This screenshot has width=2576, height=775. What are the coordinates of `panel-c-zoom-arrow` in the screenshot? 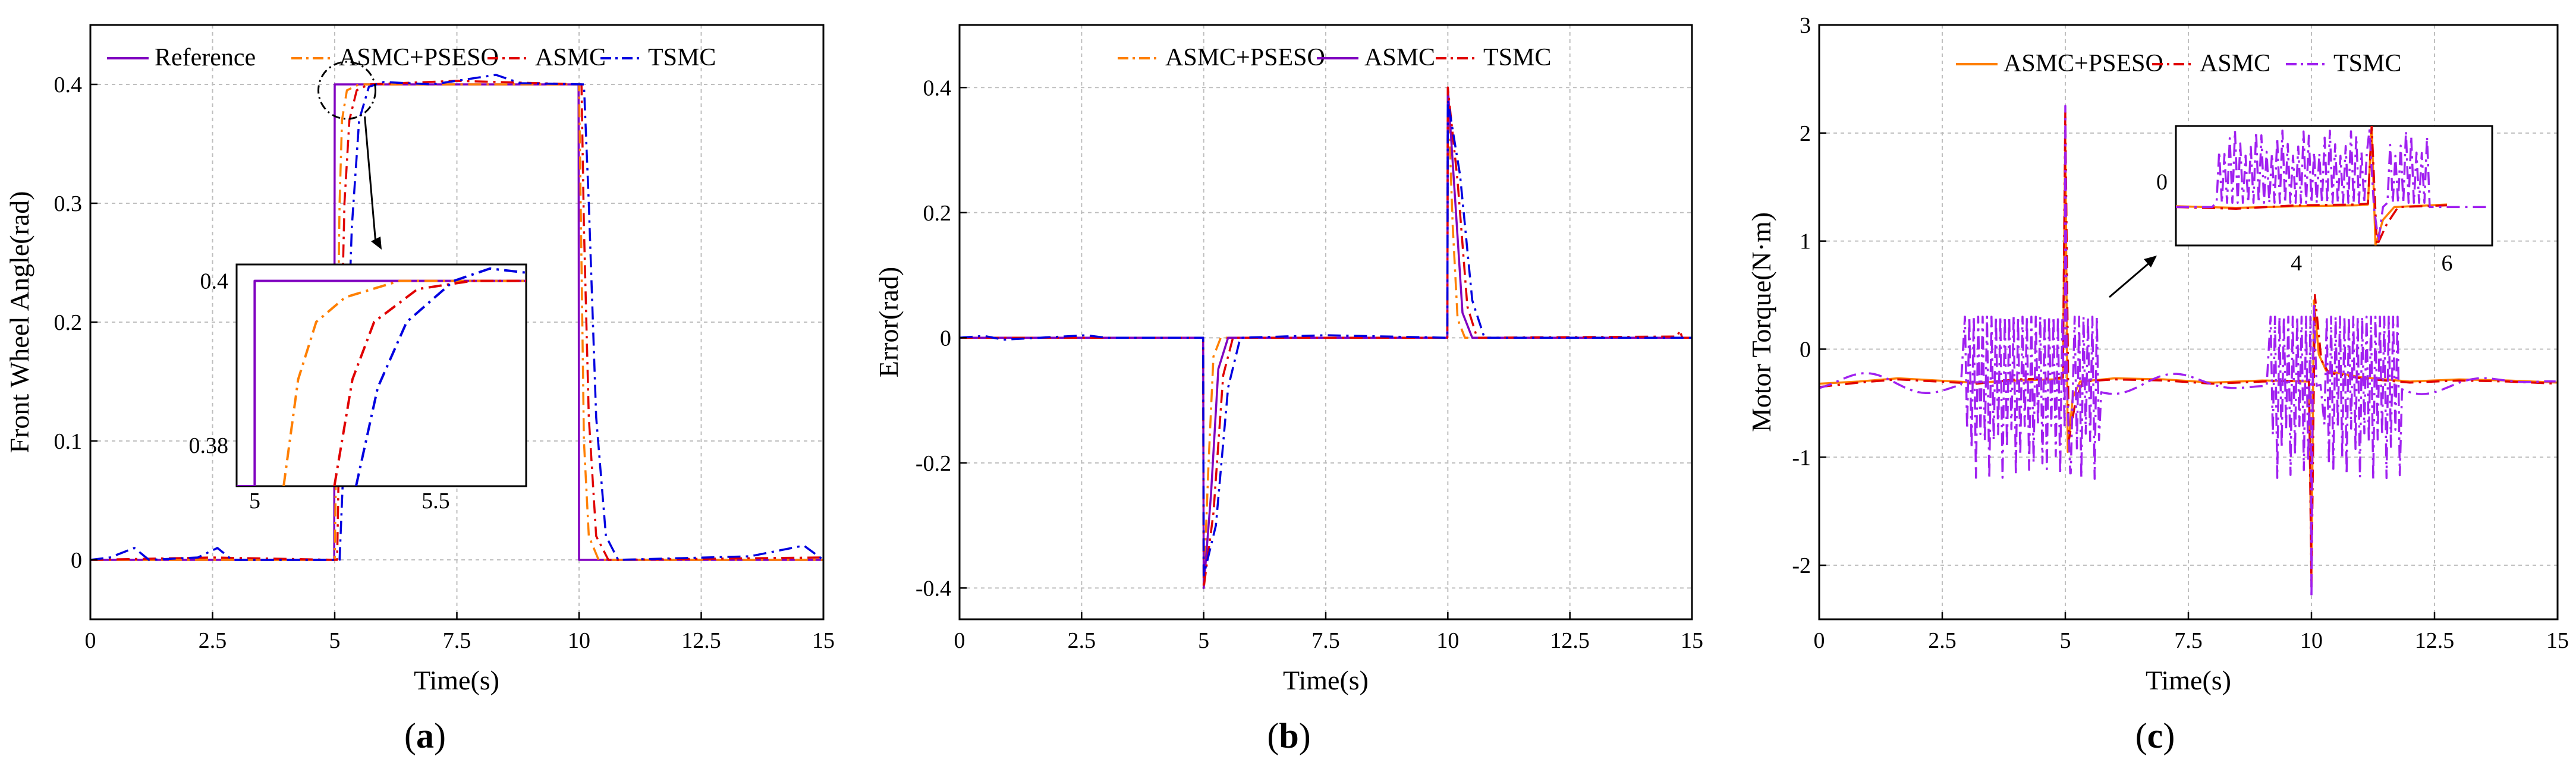 It's located at (2130, 279).